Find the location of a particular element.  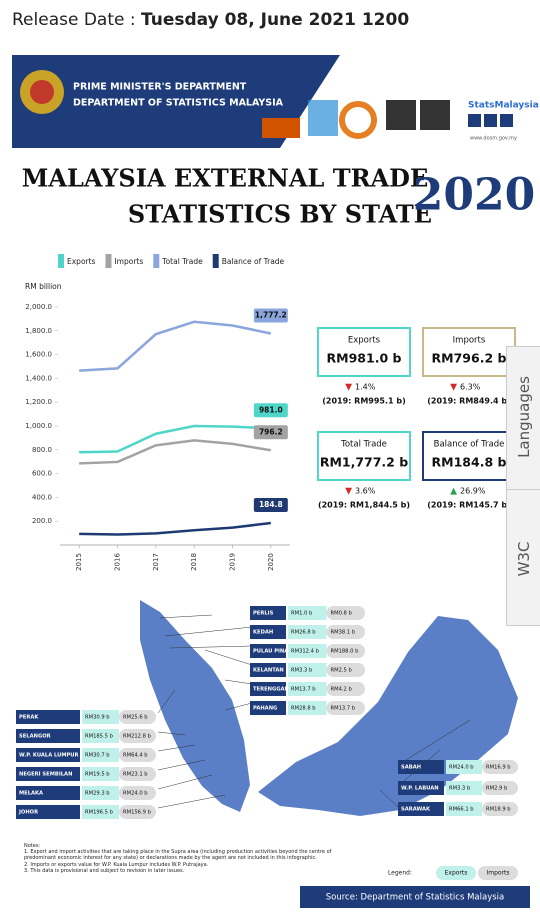

state-exports: RM19.5 b is located at coordinates (97, 775).